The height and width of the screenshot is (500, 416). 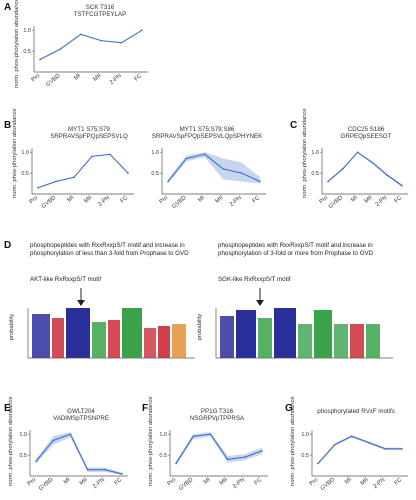 I want to click on panel-label-d: D, so click(x=8, y=245).